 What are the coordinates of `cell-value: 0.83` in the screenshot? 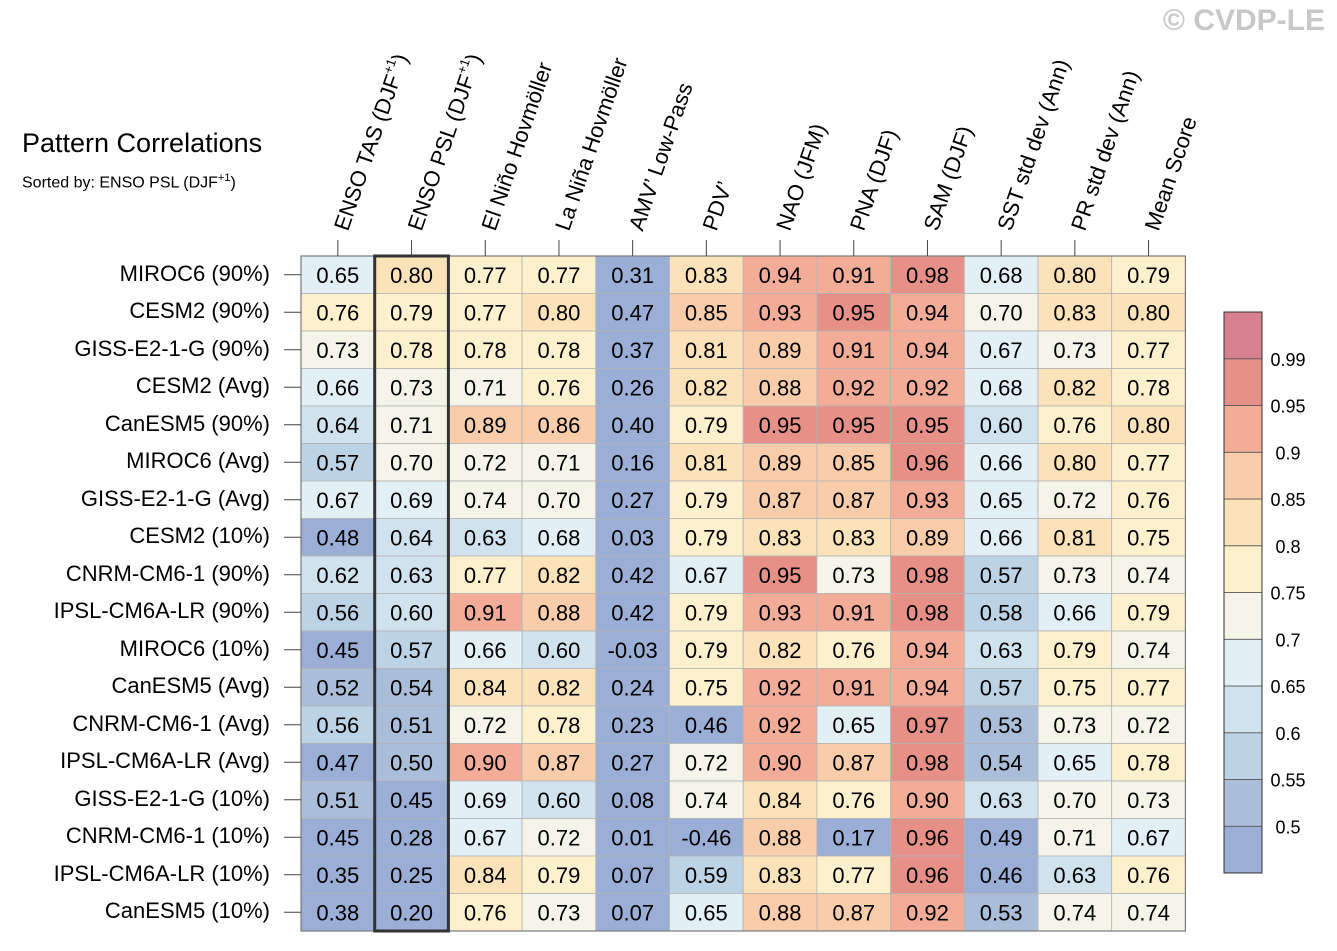 It's located at (780, 537).